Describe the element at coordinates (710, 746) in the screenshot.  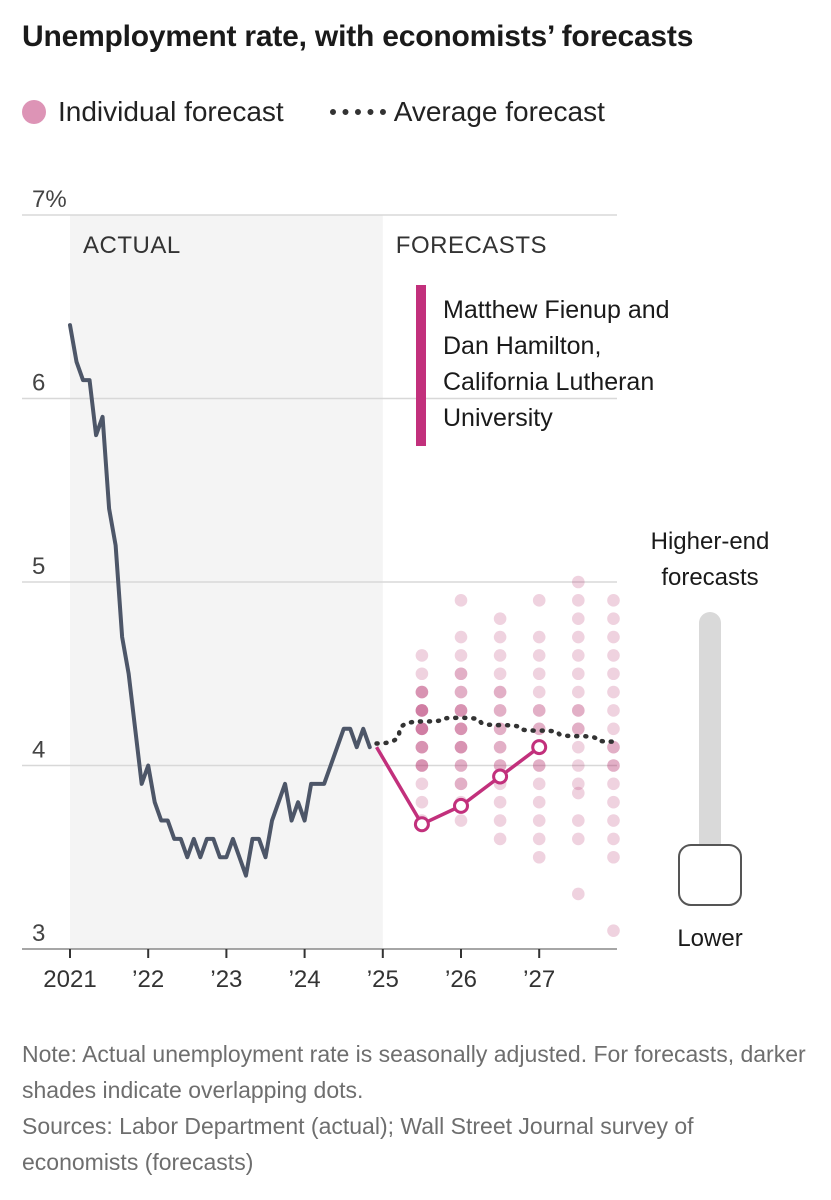
I see `slider-track` at that location.